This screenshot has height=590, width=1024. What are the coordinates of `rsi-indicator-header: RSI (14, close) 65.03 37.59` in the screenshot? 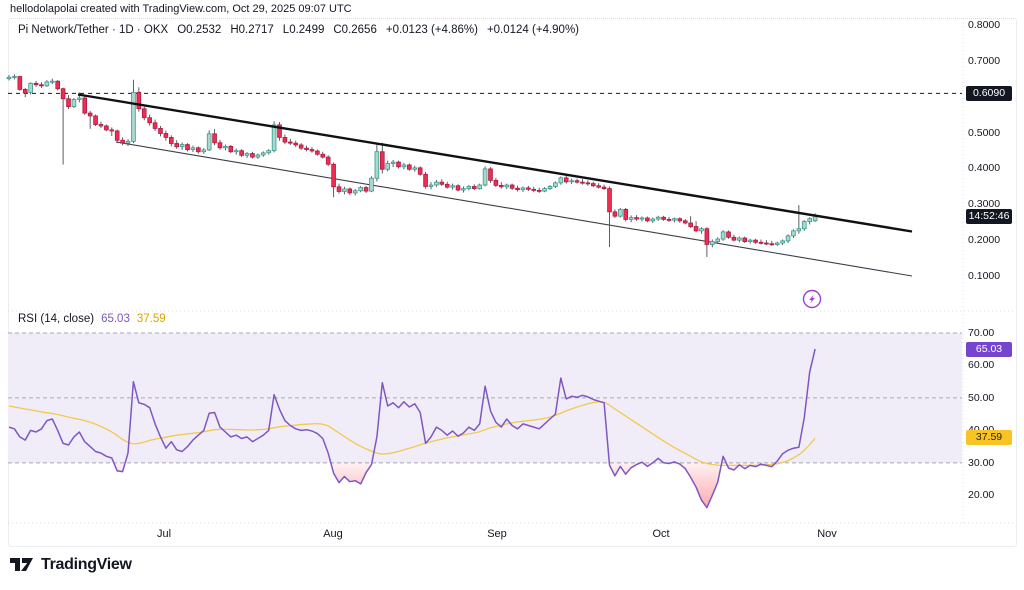 It's located at (92, 319).